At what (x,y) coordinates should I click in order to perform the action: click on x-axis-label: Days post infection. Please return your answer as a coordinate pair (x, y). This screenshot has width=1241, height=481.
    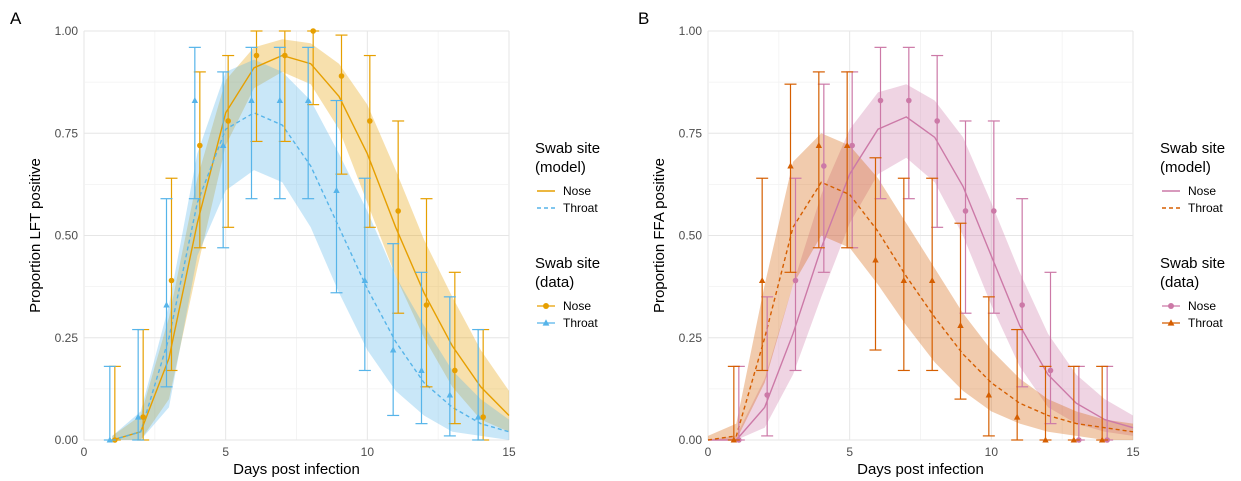
    Looking at the image, I should click on (296, 469).